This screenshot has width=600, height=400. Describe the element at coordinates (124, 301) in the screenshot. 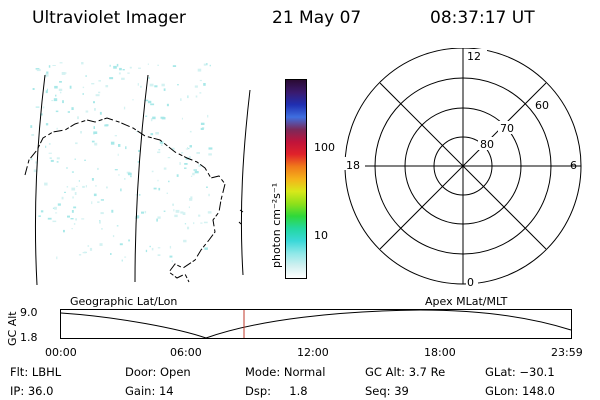

I see `timeline-left-label: Geographic Lat/Lon` at that location.